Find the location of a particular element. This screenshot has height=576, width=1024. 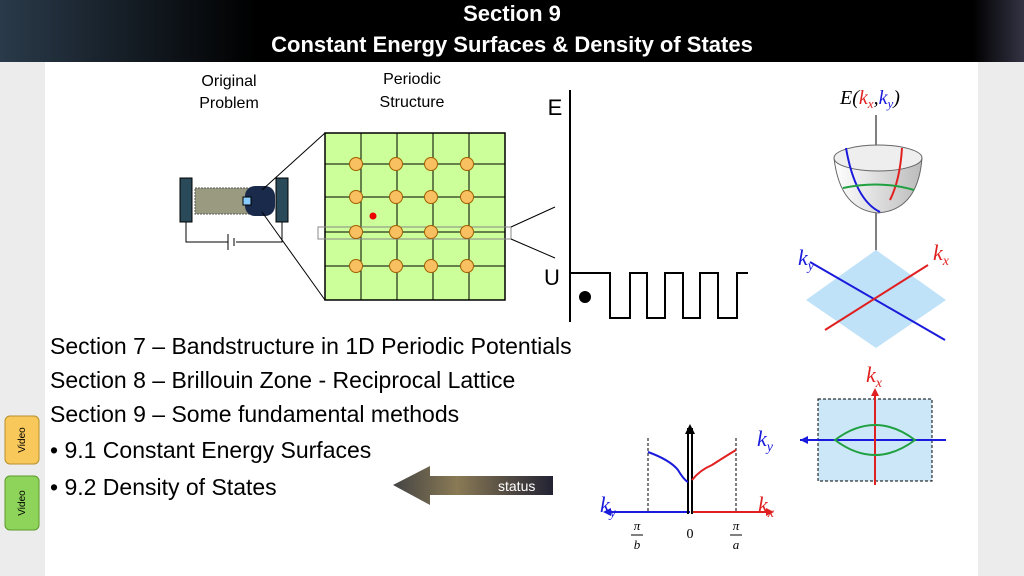

tick-label: 0 is located at coordinates (690, 534).